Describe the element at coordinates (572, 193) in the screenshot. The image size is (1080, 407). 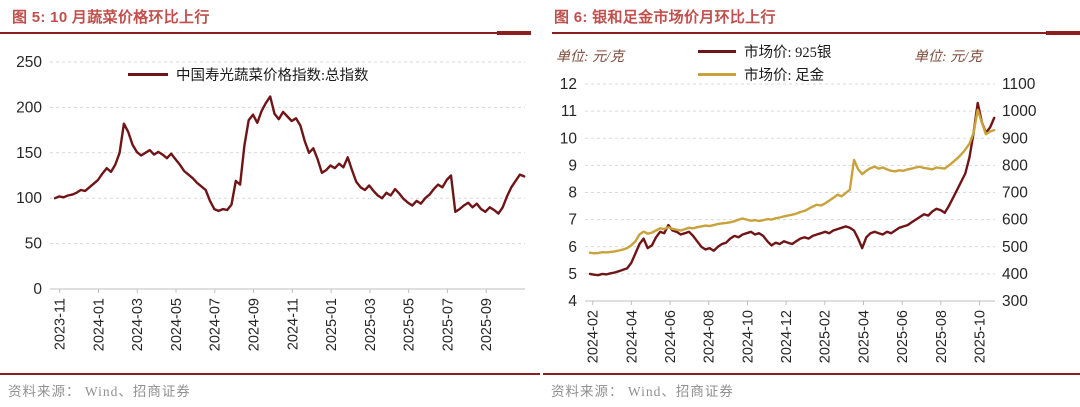
I see `svg-text: 8` at that location.